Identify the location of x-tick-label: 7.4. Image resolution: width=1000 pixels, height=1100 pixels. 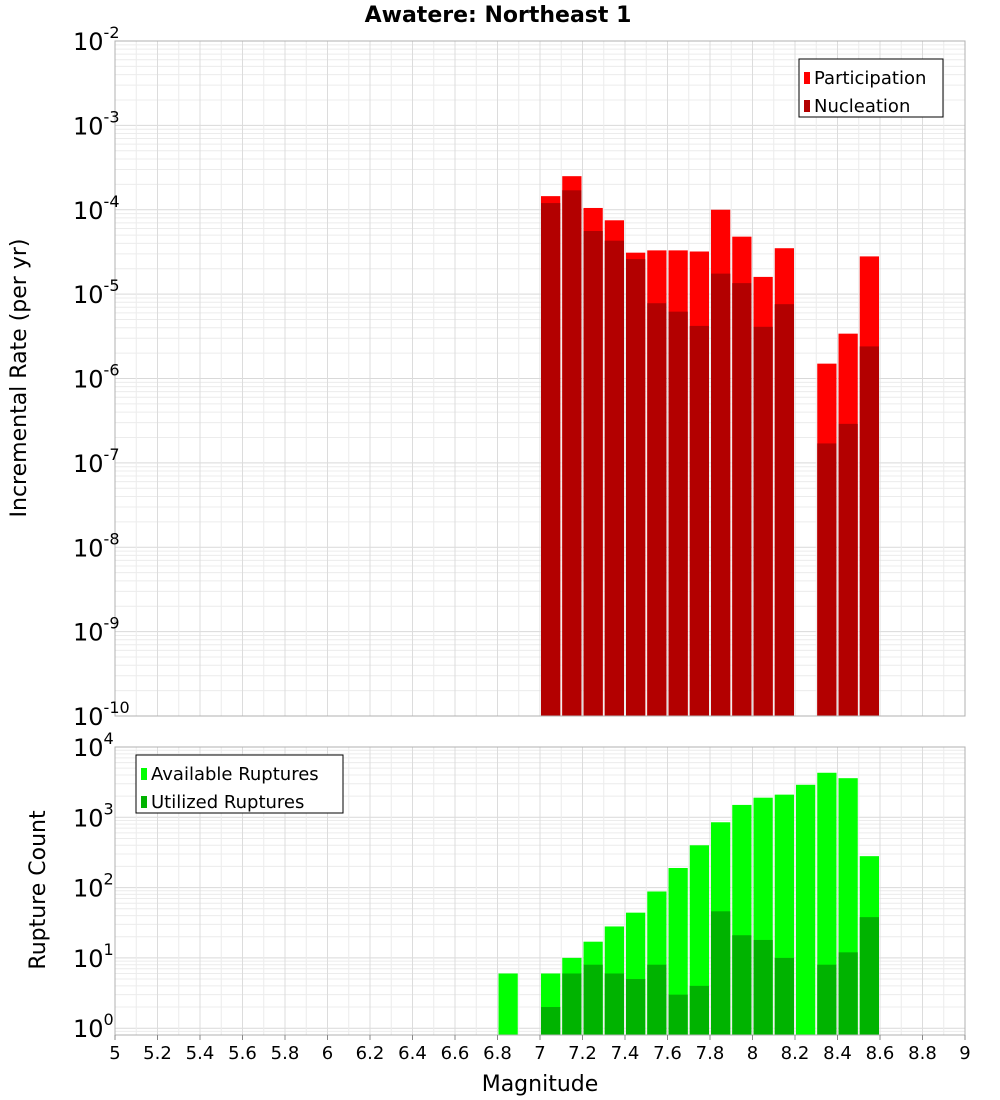
(625, 1053).